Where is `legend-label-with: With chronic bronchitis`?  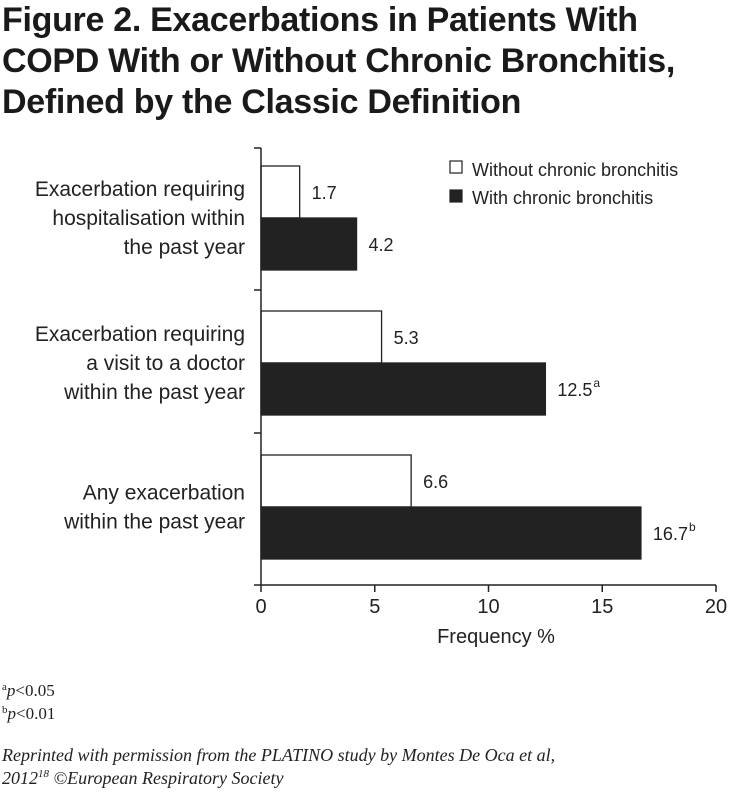 legend-label-with: With chronic bronchitis is located at coordinates (562, 198).